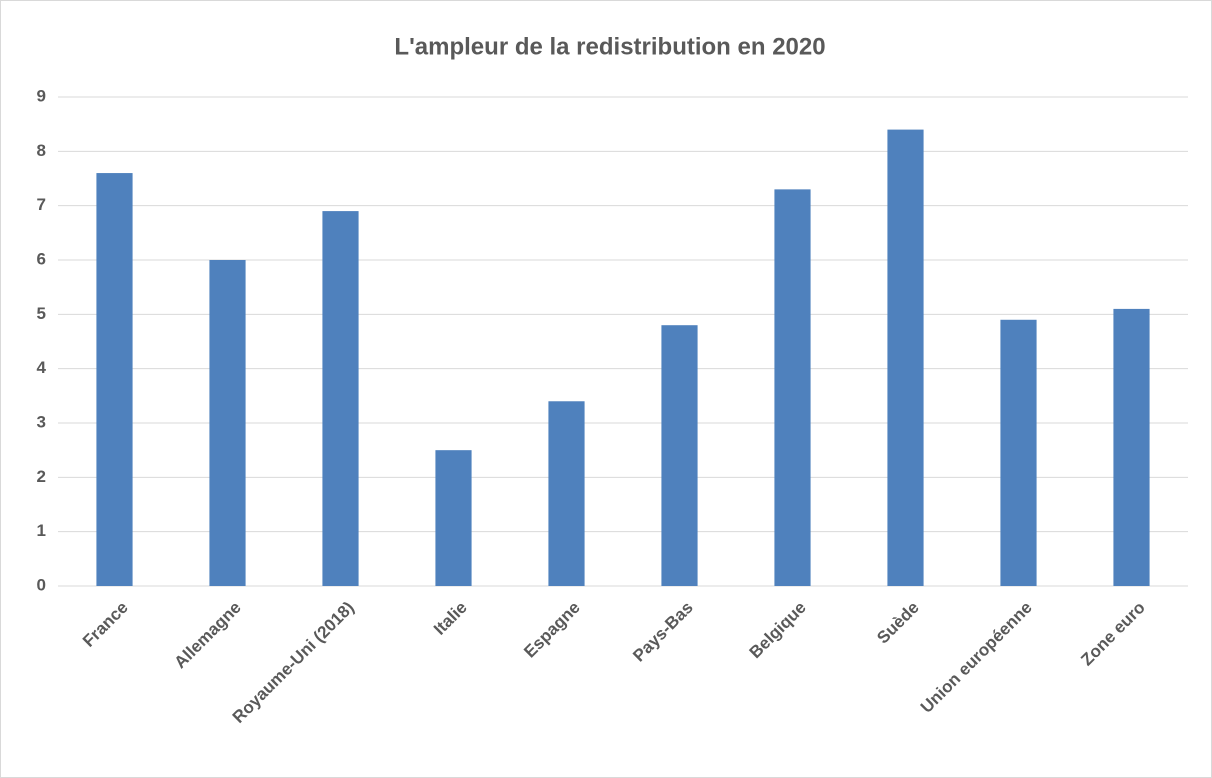 Image resolution: width=1212 pixels, height=778 pixels. I want to click on chart-title: L'ampleur de la redistribution en 2020, so click(609, 46).